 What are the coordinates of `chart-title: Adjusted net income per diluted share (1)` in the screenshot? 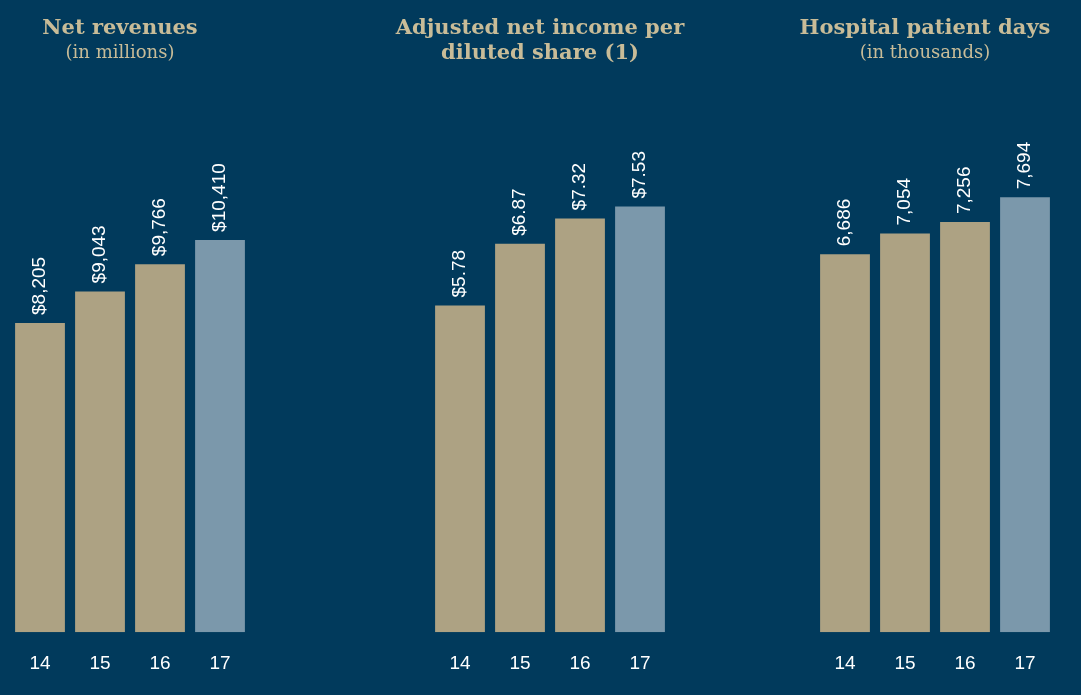 It's located at (540, 39).